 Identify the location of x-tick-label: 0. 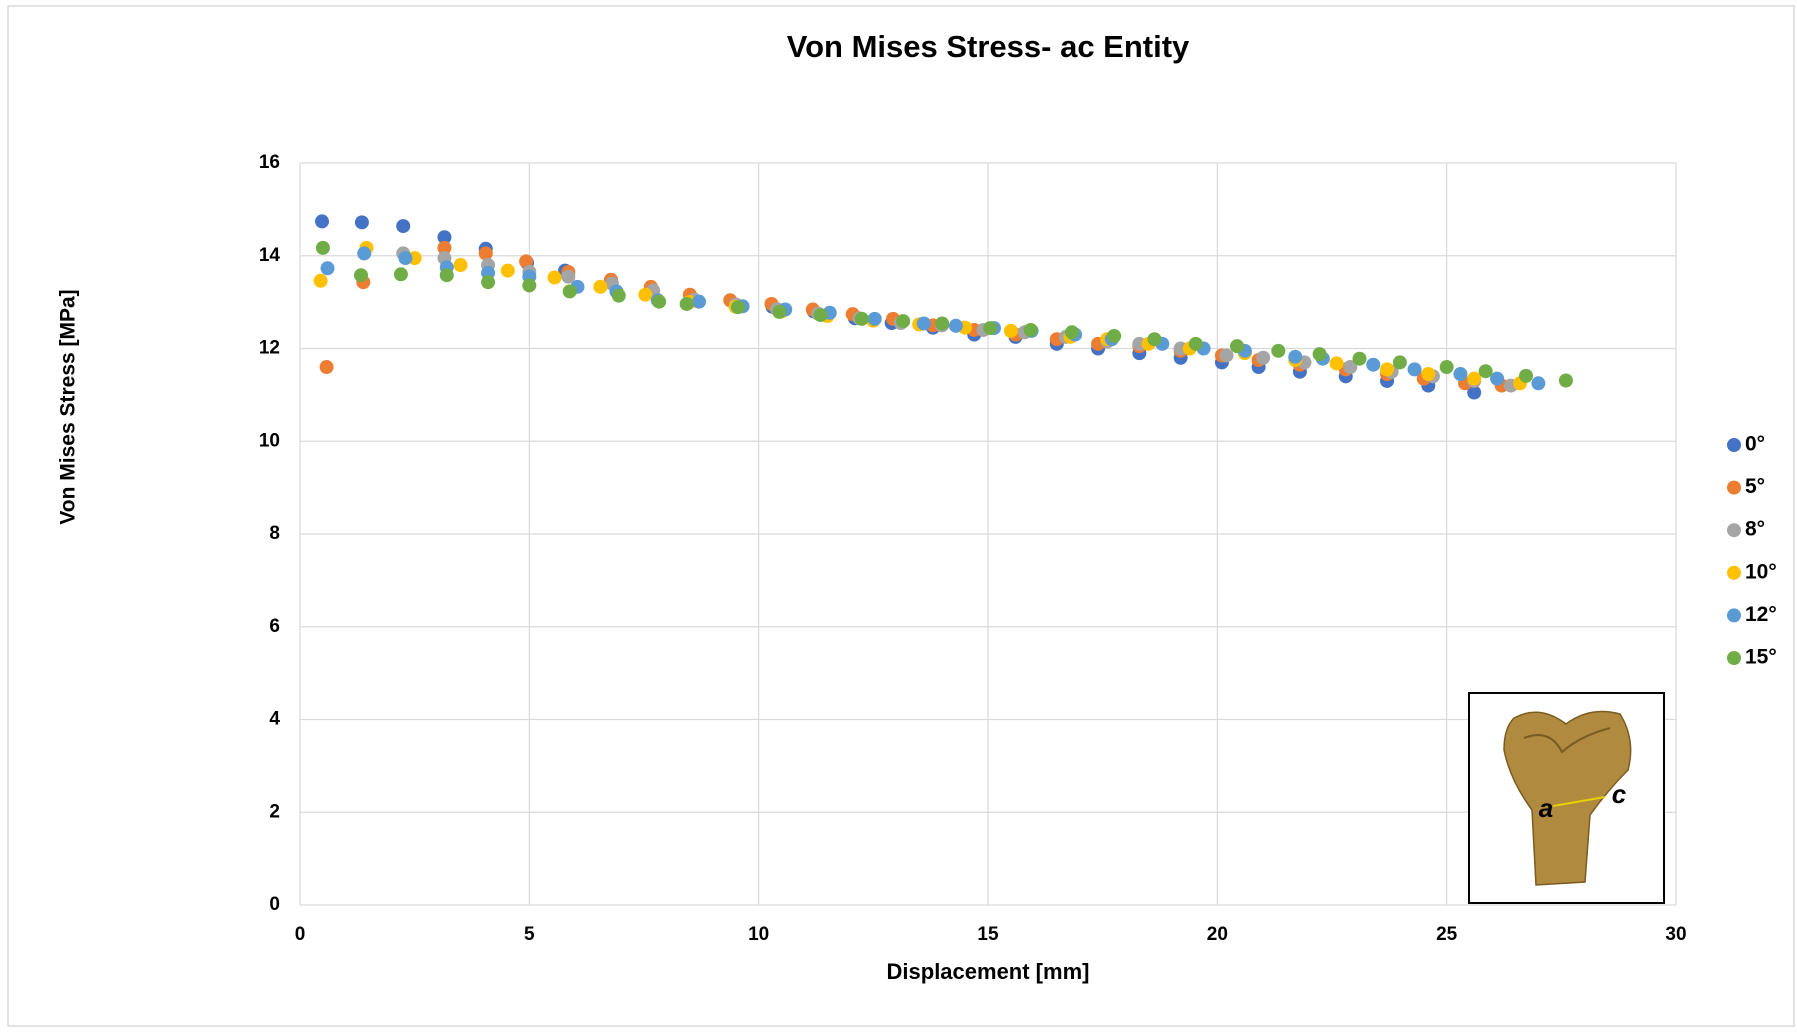
(300, 934).